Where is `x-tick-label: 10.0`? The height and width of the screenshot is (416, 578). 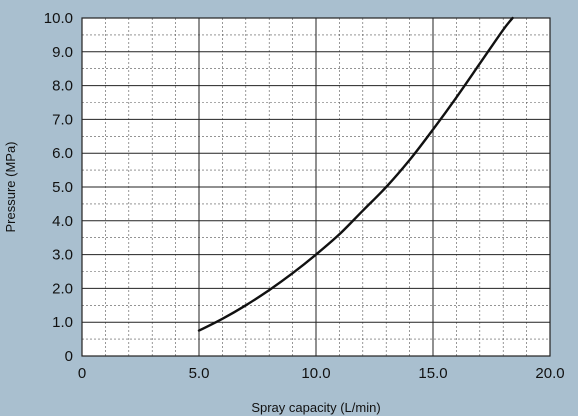
x-tick-label: 10.0 is located at coordinates (315, 373).